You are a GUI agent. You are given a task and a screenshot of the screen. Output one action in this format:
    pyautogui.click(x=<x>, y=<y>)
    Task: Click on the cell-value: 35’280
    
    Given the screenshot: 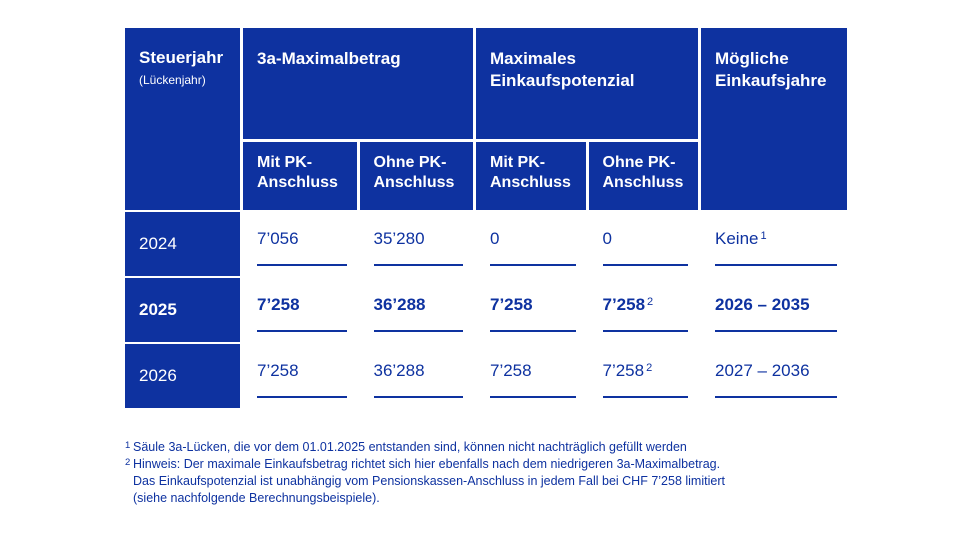 What is the action you would take?
    pyautogui.click(x=399, y=238)
    